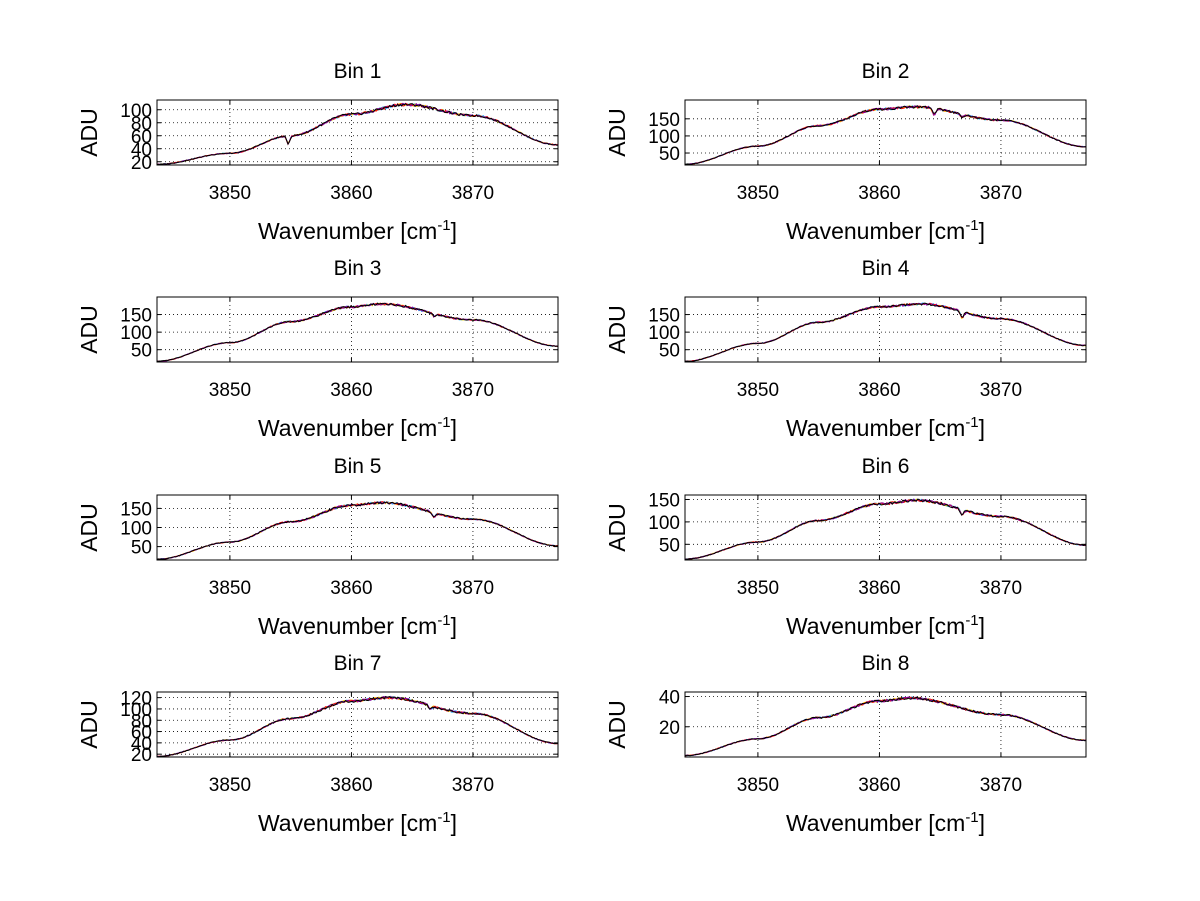 This screenshot has width=1200, height=901. I want to click on y-tick-label: 120, so click(136, 699).